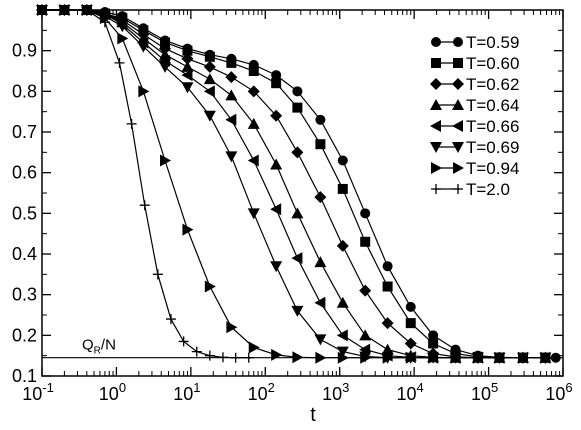 The image size is (581, 430). Describe the element at coordinates (88, 345) in the screenshot. I see `reference-label-main: Q` at that location.